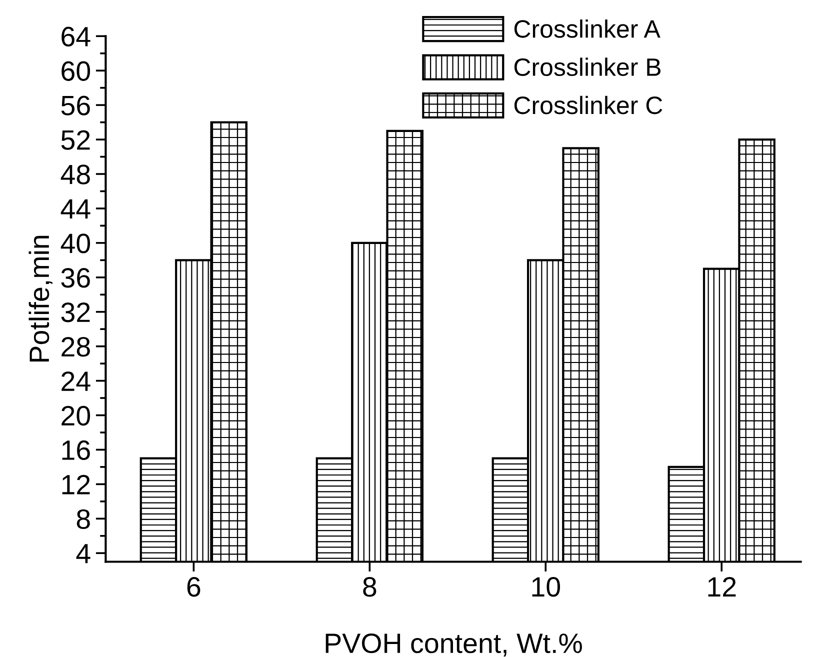 The height and width of the screenshot is (657, 813). What do you see at coordinates (75, 209) in the screenshot?
I see `y-tick-label: 44` at bounding box center [75, 209].